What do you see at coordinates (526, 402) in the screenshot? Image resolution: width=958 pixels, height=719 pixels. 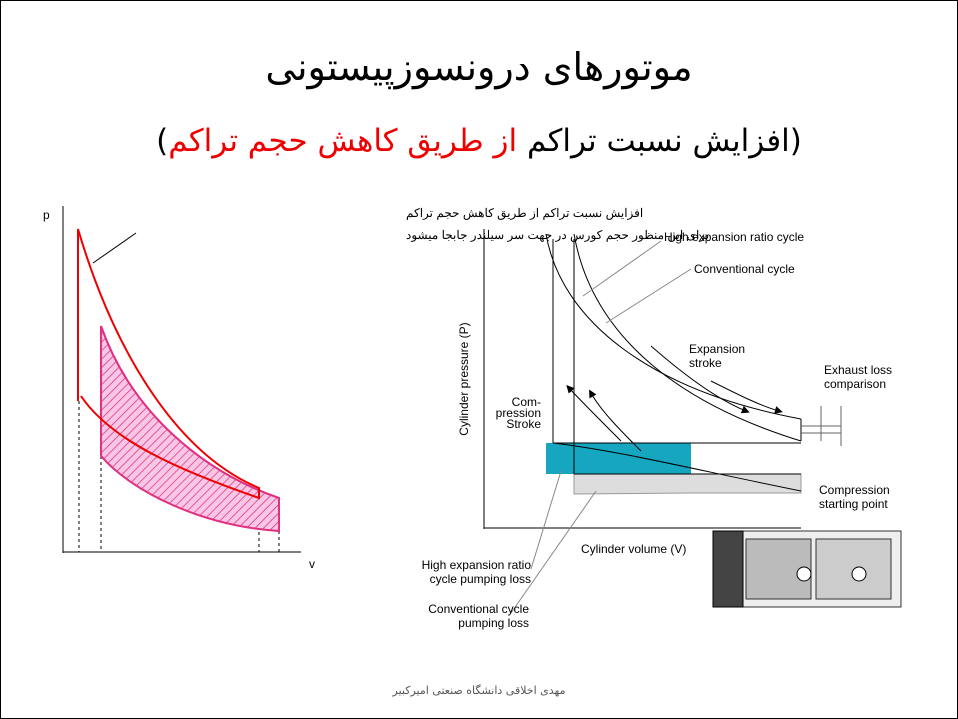 I see `label: Com-` at bounding box center [526, 402].